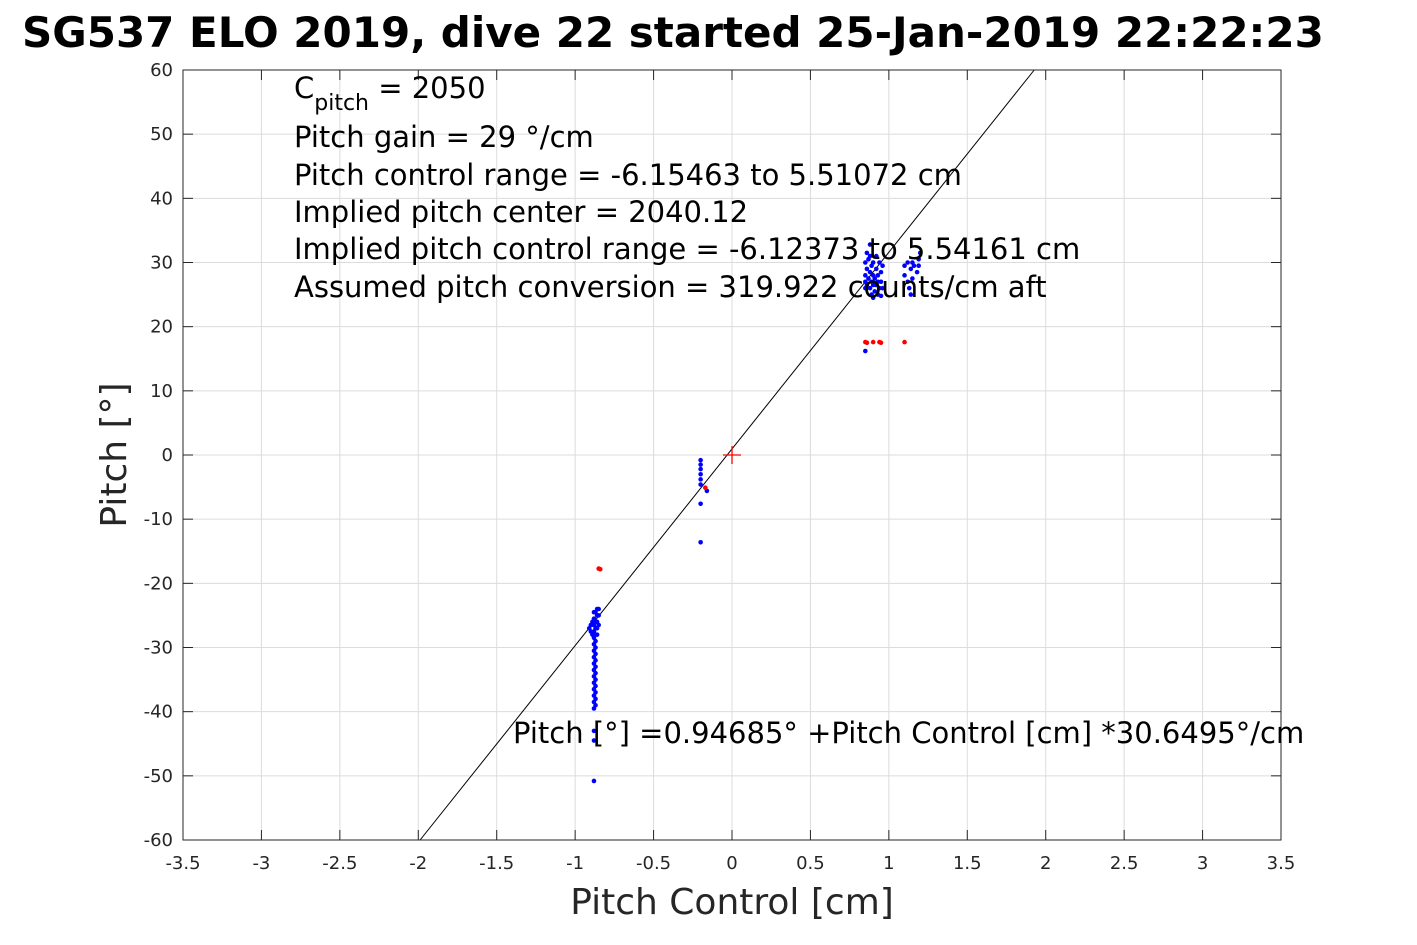 The width and height of the screenshot is (1417, 945). I want to click on series-good-points, so click(754, 513).